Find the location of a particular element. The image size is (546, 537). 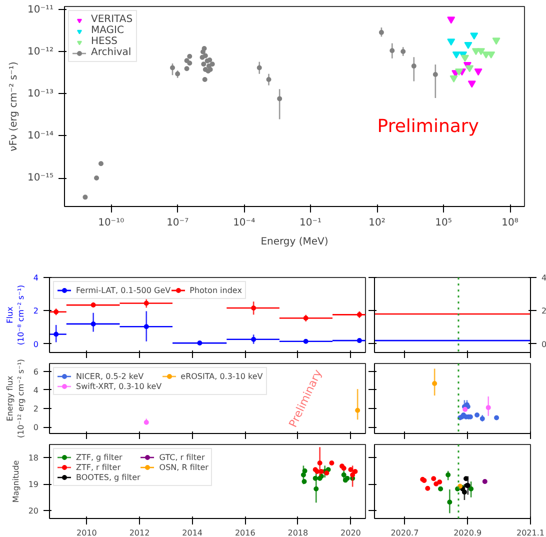

x-tick-label: 2020.7 is located at coordinates (404, 532).